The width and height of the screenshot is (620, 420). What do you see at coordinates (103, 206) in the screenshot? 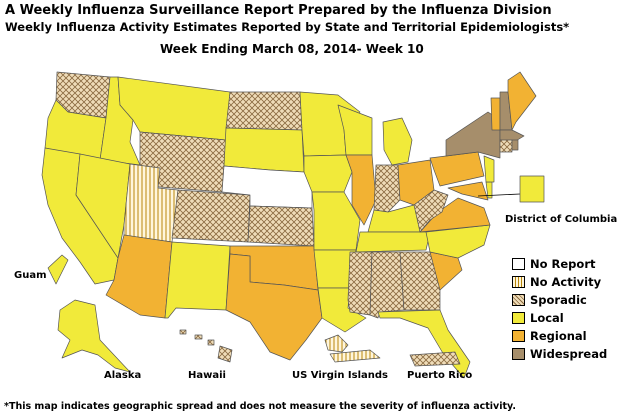
I see `state-nevada` at bounding box center [103, 206].